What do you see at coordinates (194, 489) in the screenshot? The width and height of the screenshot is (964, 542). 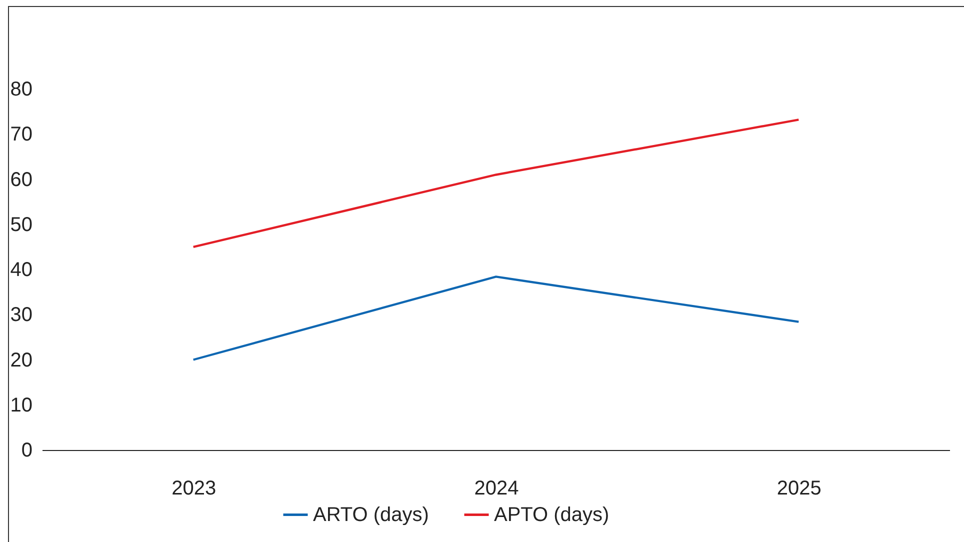 I see `x-tick-label: 2023` at bounding box center [194, 489].